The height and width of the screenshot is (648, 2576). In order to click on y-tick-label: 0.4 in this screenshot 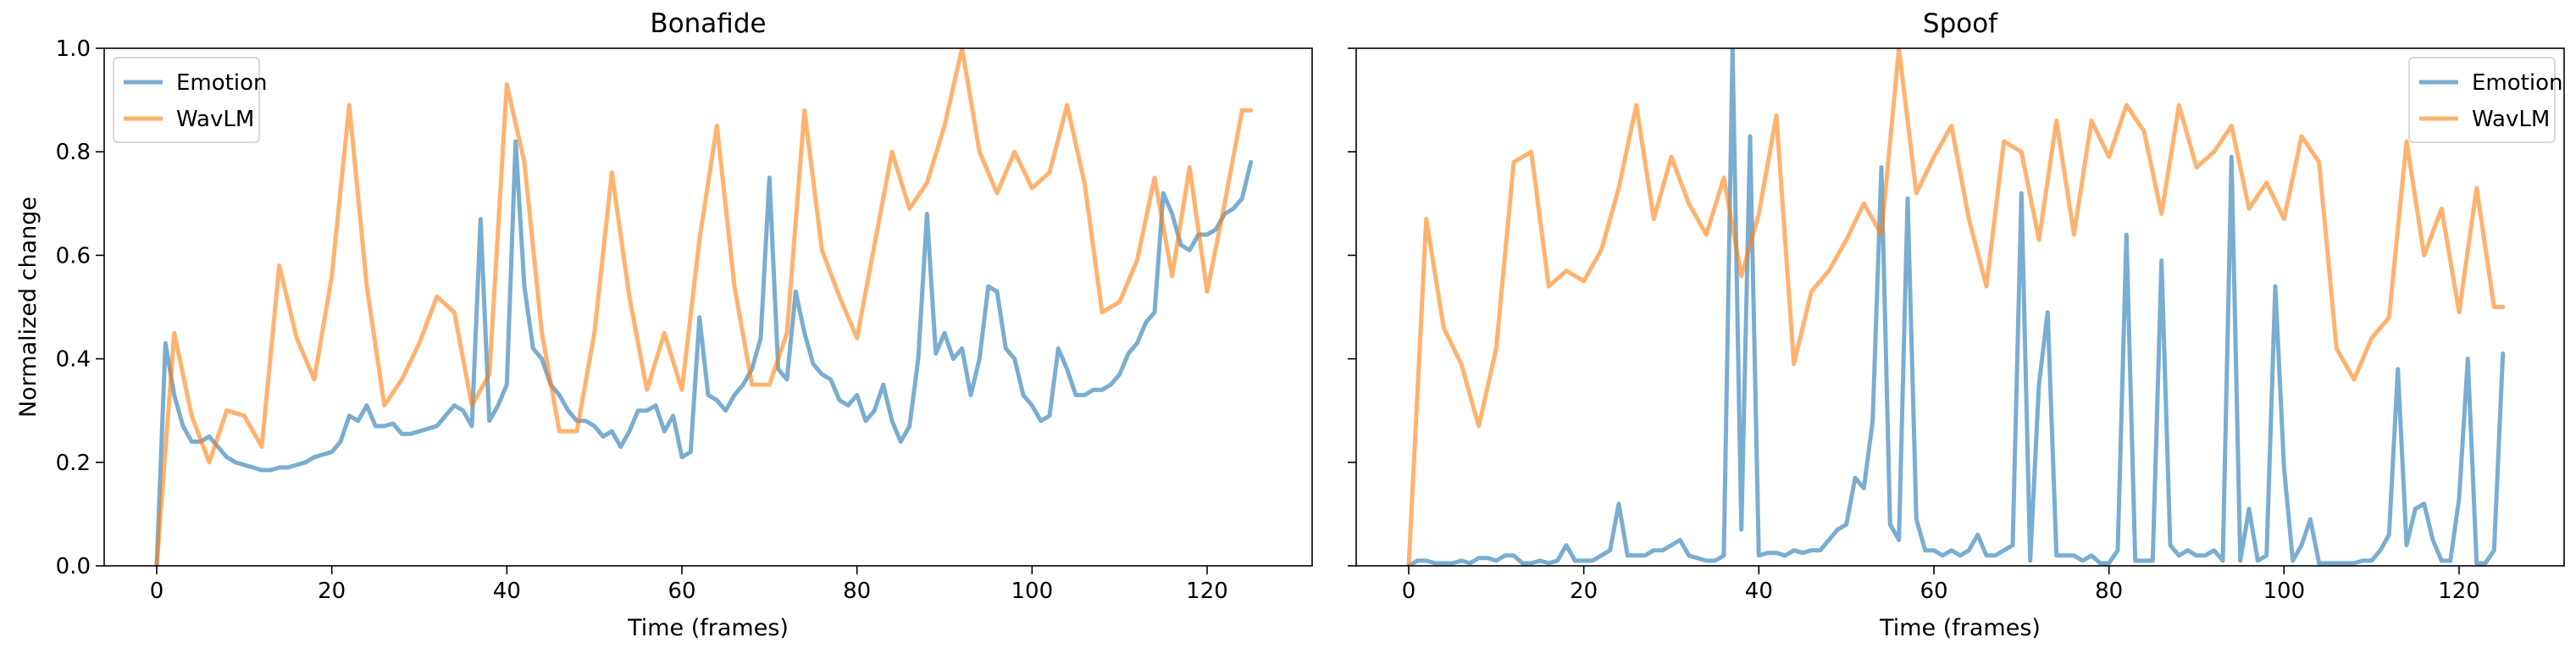, I will do `click(73, 360)`.